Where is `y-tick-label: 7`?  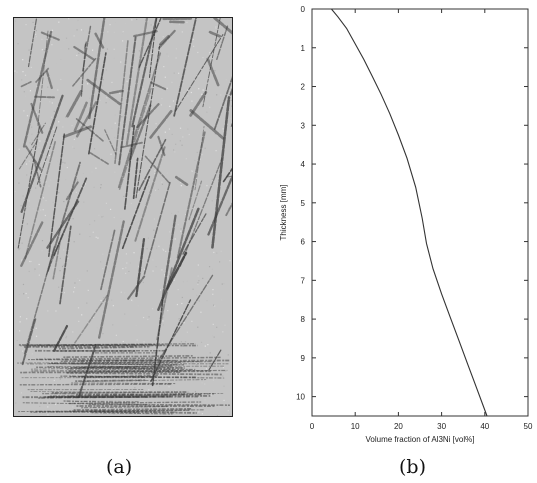
y-tick-label: 7 is located at coordinates (303, 280).